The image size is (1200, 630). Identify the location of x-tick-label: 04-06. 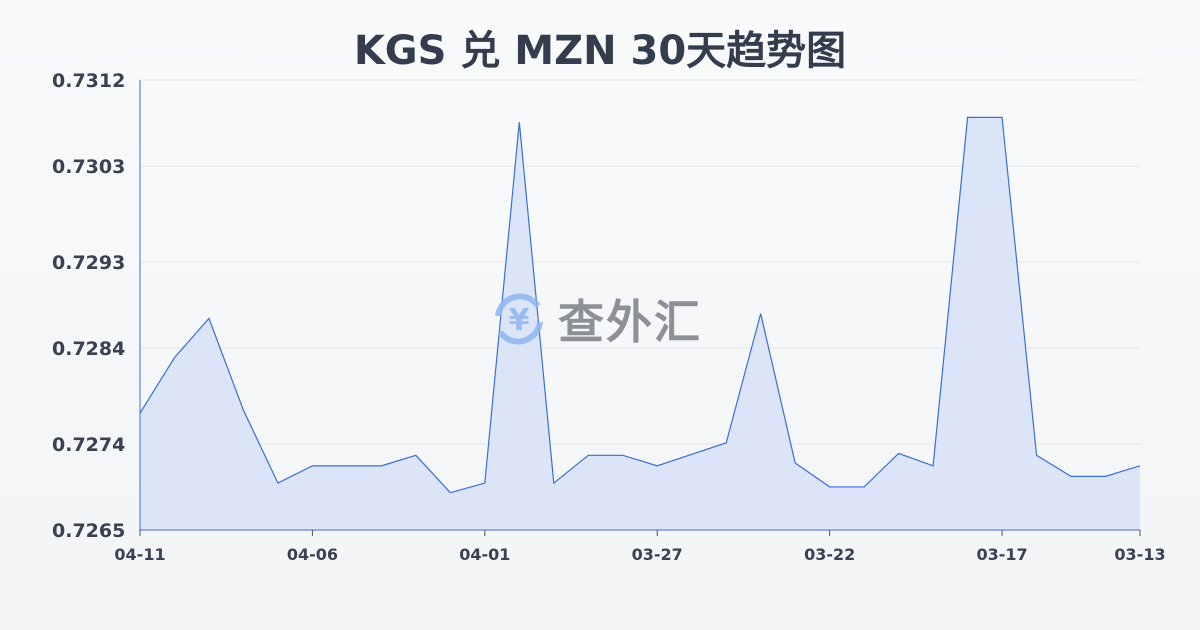
(312, 554).